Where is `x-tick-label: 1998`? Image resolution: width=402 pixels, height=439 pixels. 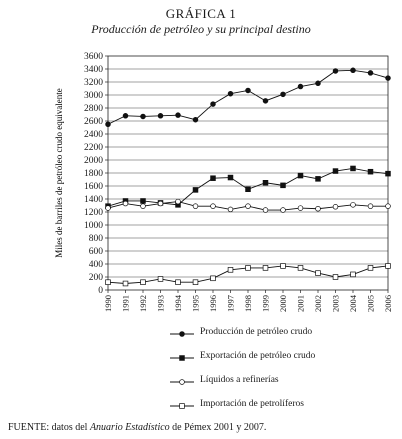 x-tick-label: 1998 is located at coordinates (248, 303).